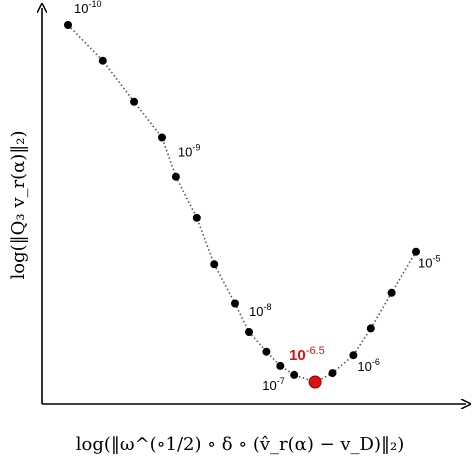 This screenshot has height=474, width=474. I want to click on annotation-label-highlight: 10-6.5, so click(307, 354).